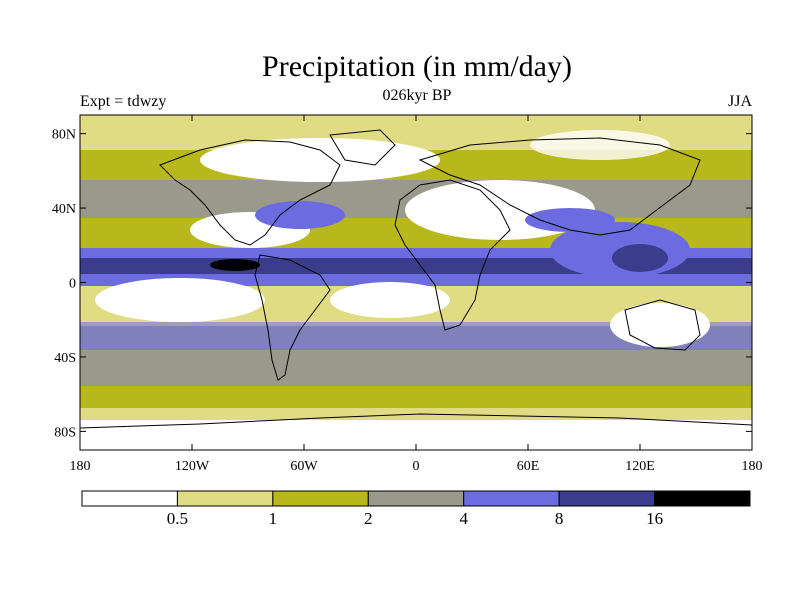 This screenshot has height=600, width=800. What do you see at coordinates (273, 518) in the screenshot?
I see `colorbar-label: 1` at bounding box center [273, 518].